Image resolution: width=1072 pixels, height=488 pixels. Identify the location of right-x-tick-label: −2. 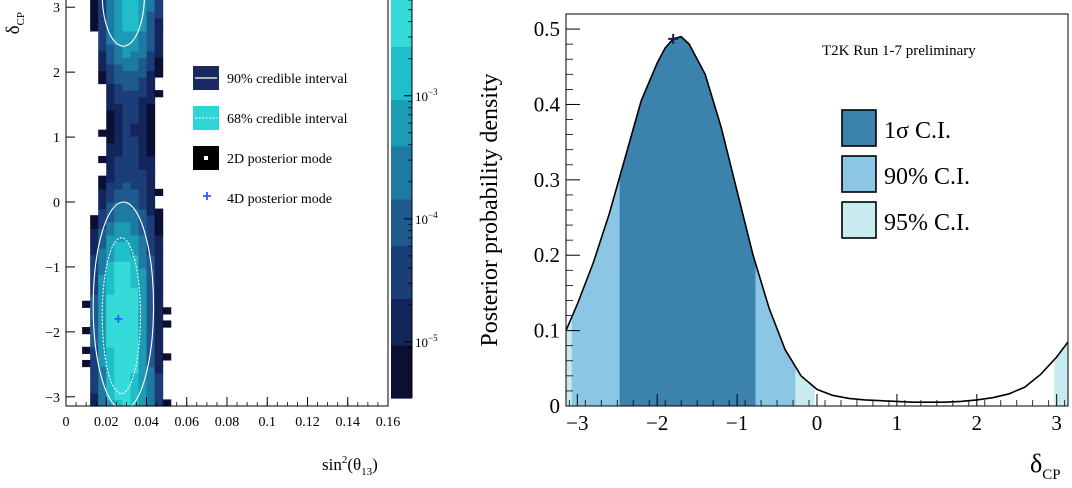
(657, 423).